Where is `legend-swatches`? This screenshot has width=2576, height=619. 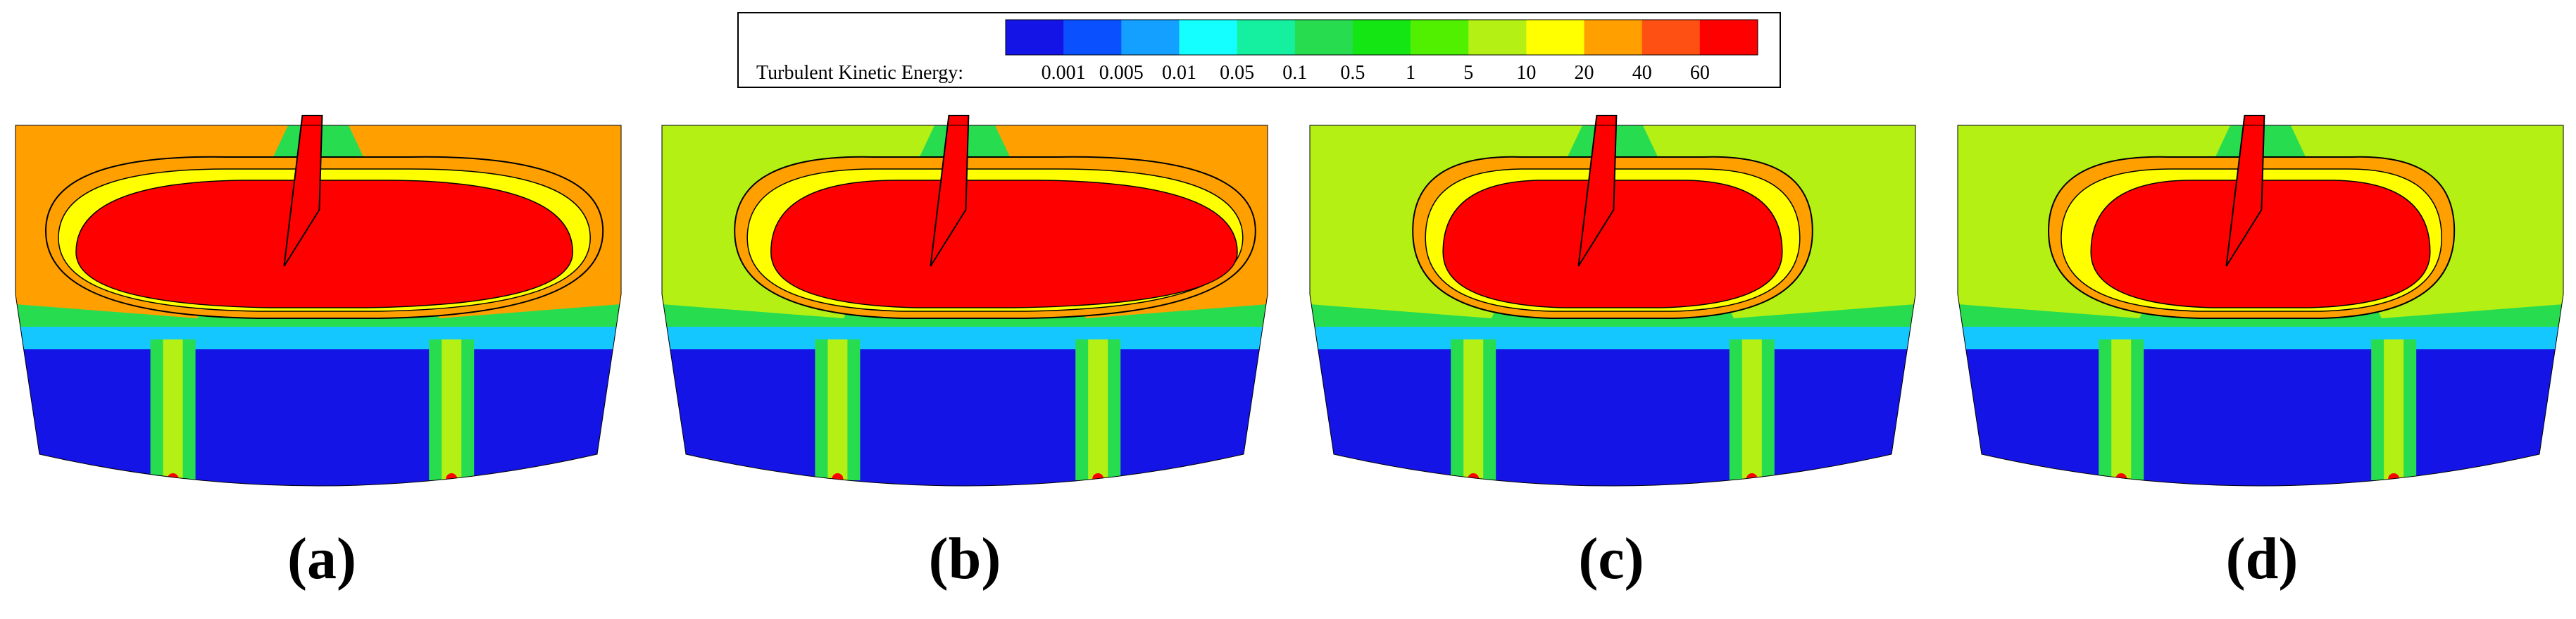
legend-swatches is located at coordinates (1381, 37).